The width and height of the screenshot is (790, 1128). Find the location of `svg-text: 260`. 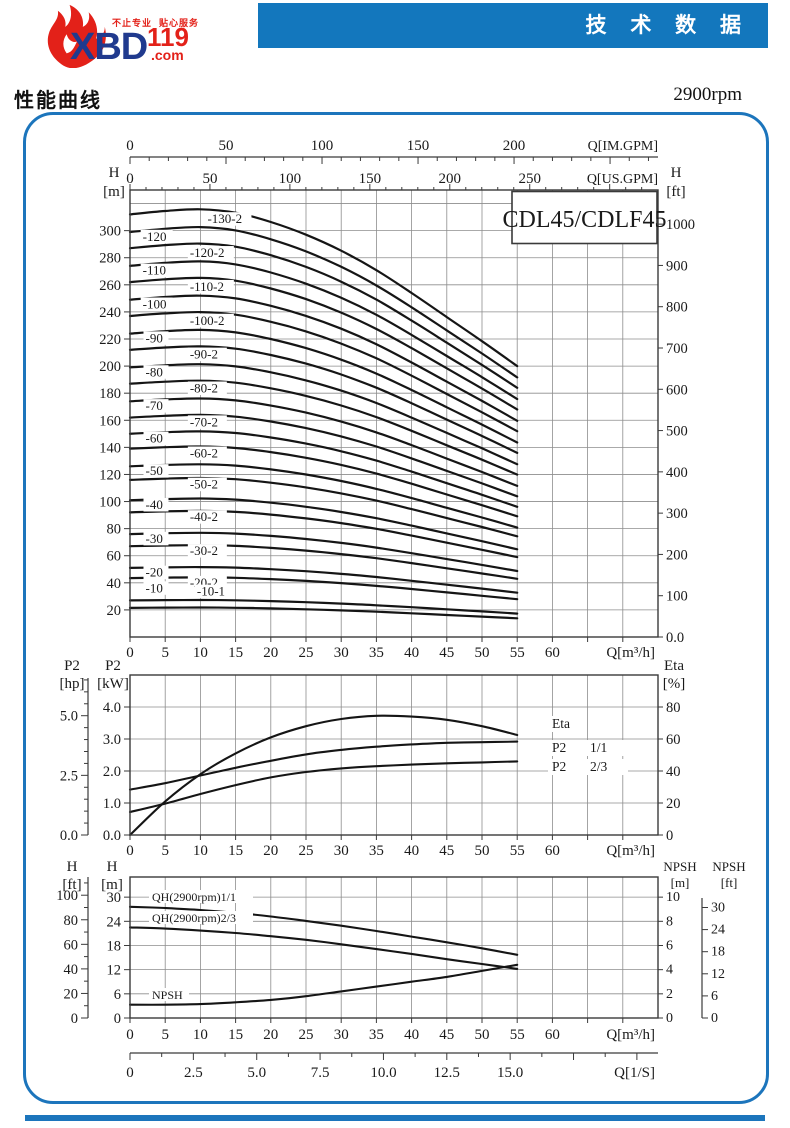

svg-text: 260 is located at coordinates (110, 286).